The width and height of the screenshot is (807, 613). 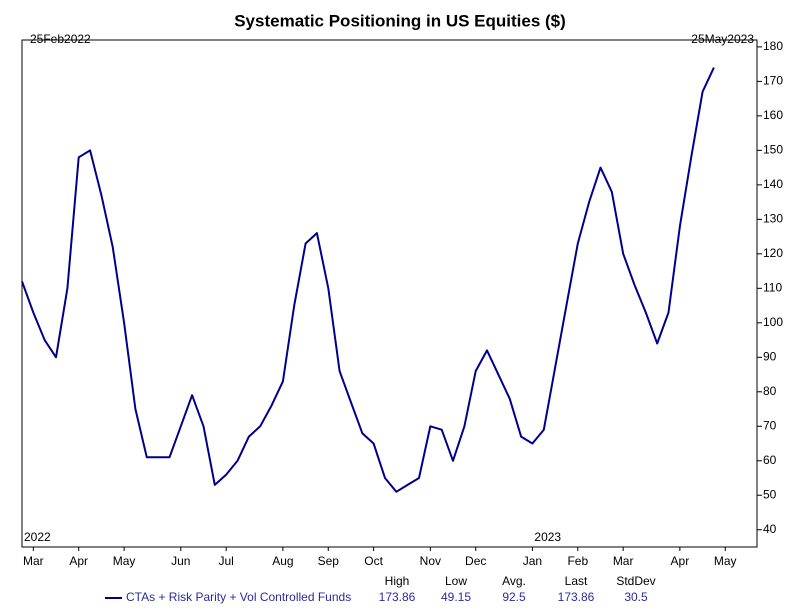 I want to click on y-tick-label: 70, so click(x=770, y=425).